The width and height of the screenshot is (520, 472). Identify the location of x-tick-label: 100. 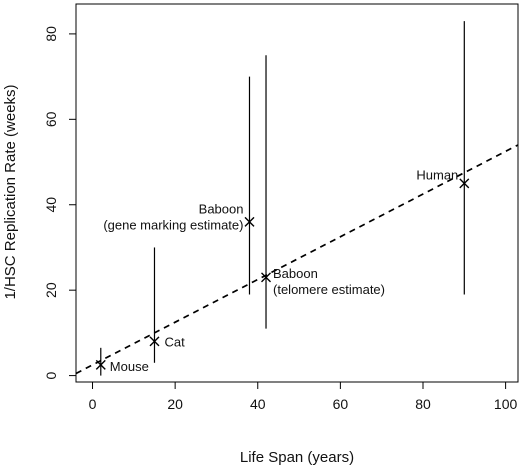
(506, 404).